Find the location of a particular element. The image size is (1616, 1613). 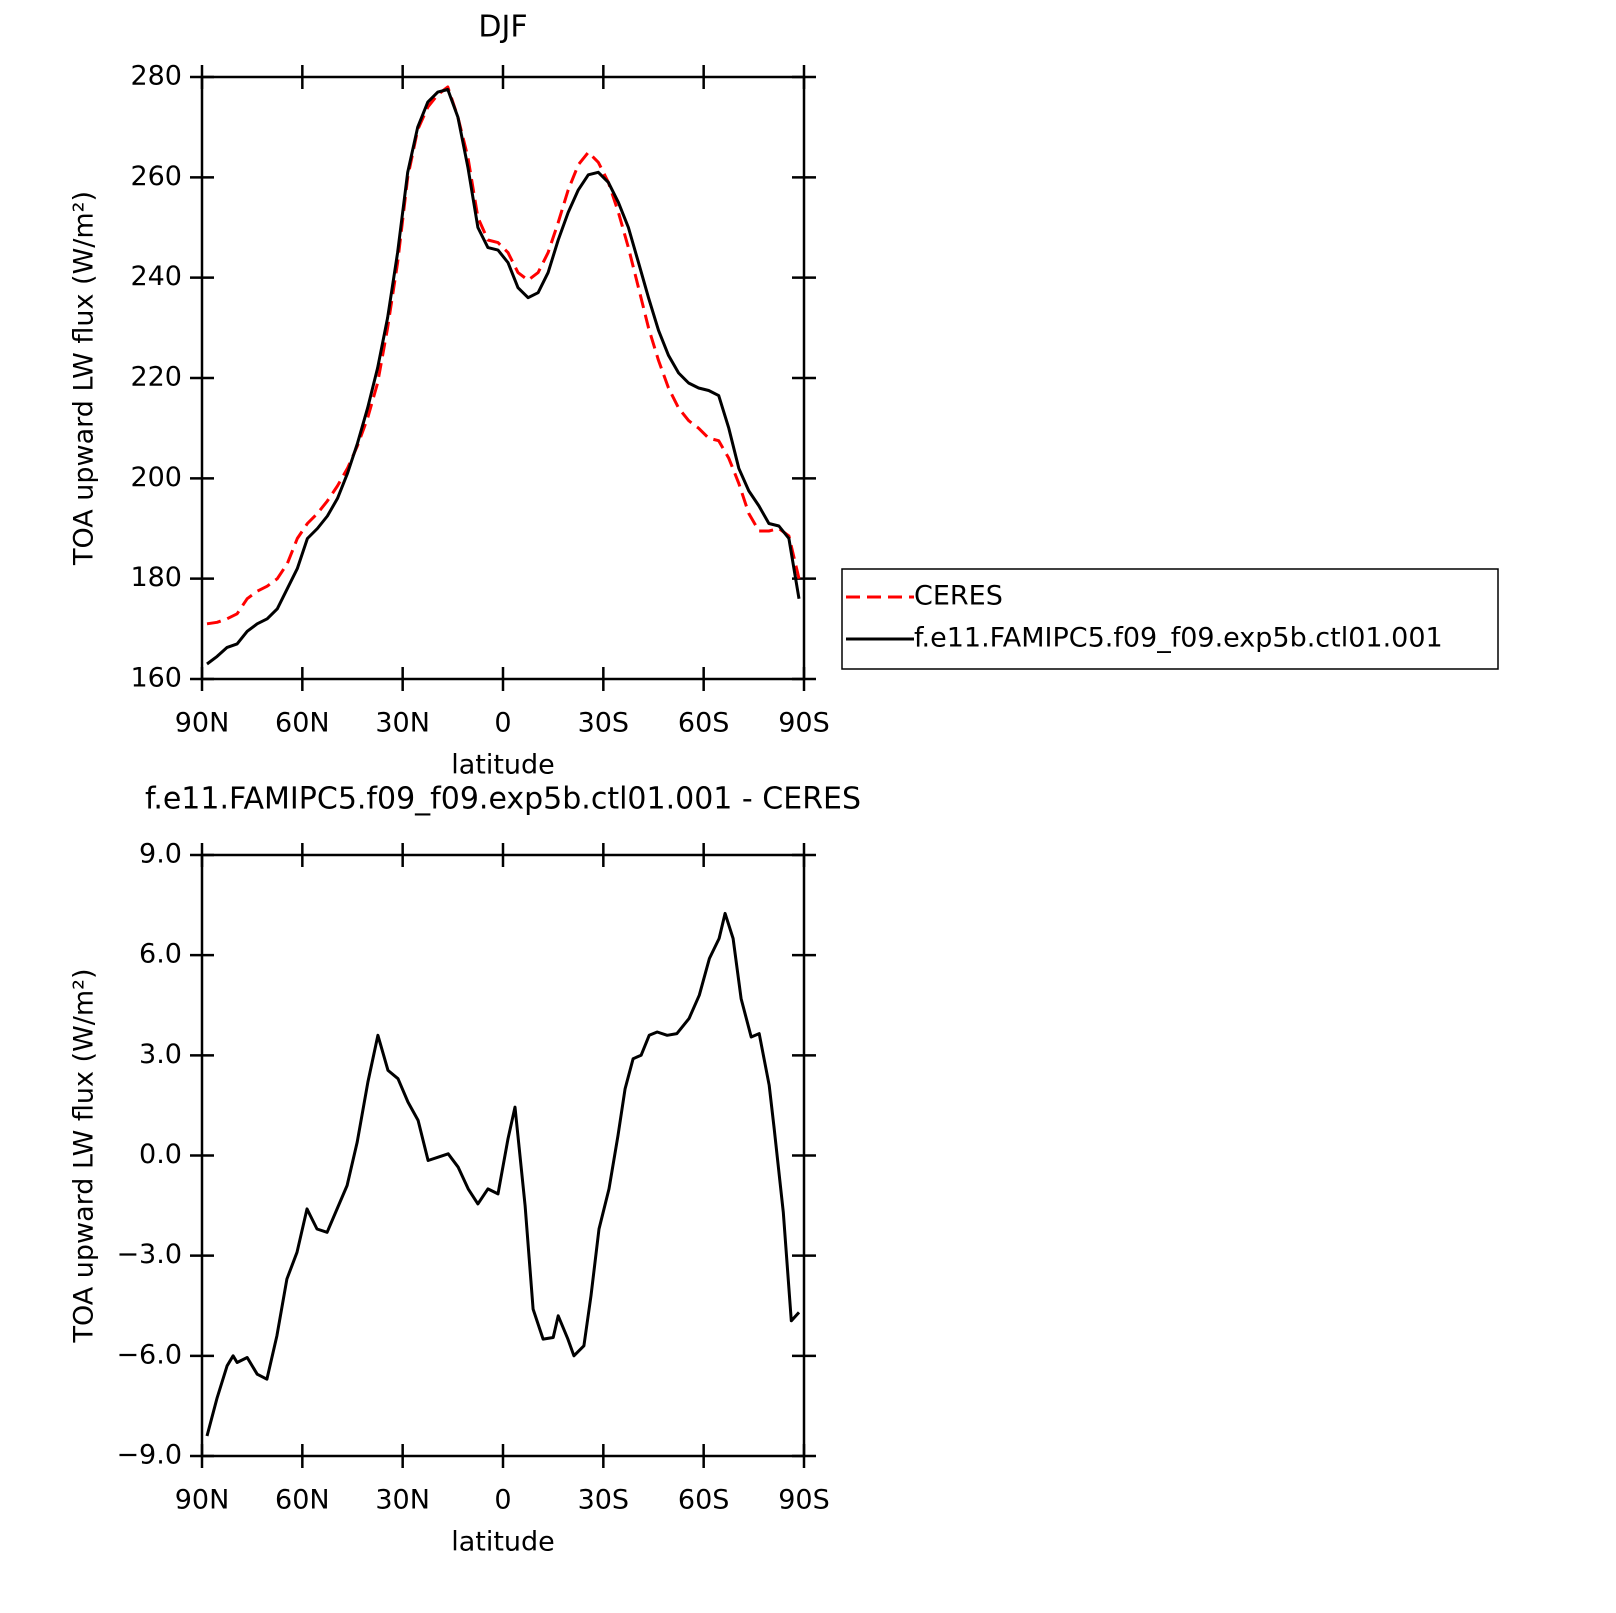

y-tick-label: 6.0 is located at coordinates (160, 954).